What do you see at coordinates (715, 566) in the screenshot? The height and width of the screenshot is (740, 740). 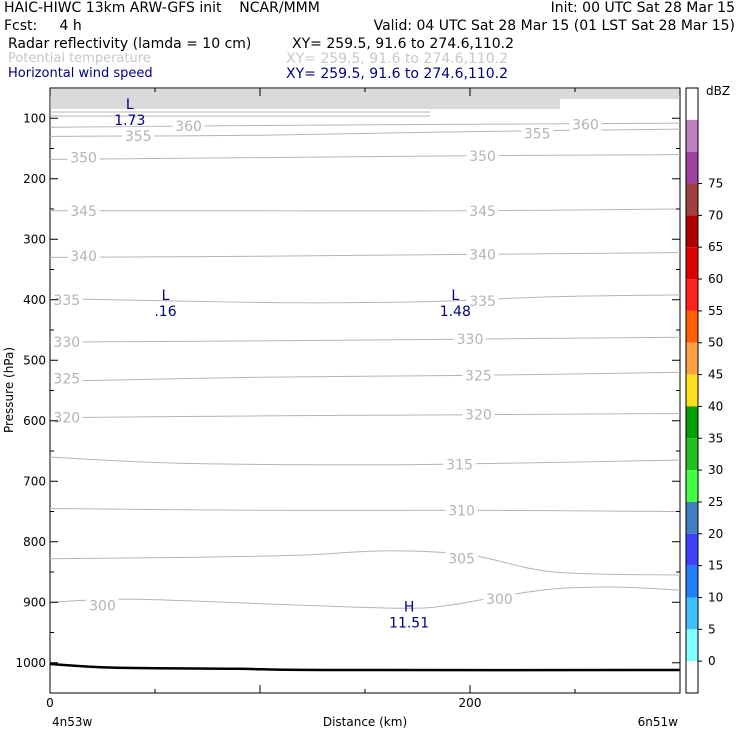 I see `colorbar-label: 15` at bounding box center [715, 566].